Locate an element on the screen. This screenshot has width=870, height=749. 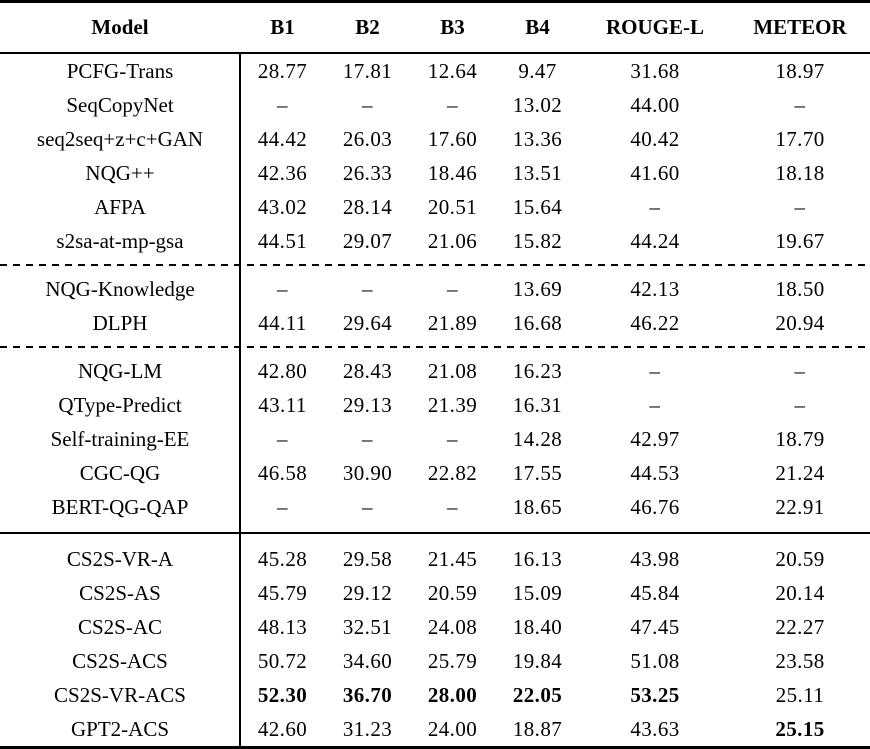
table-row: NQG-LM 42.80 28.43 21.08 16.23 – – is located at coordinates (435, 371).